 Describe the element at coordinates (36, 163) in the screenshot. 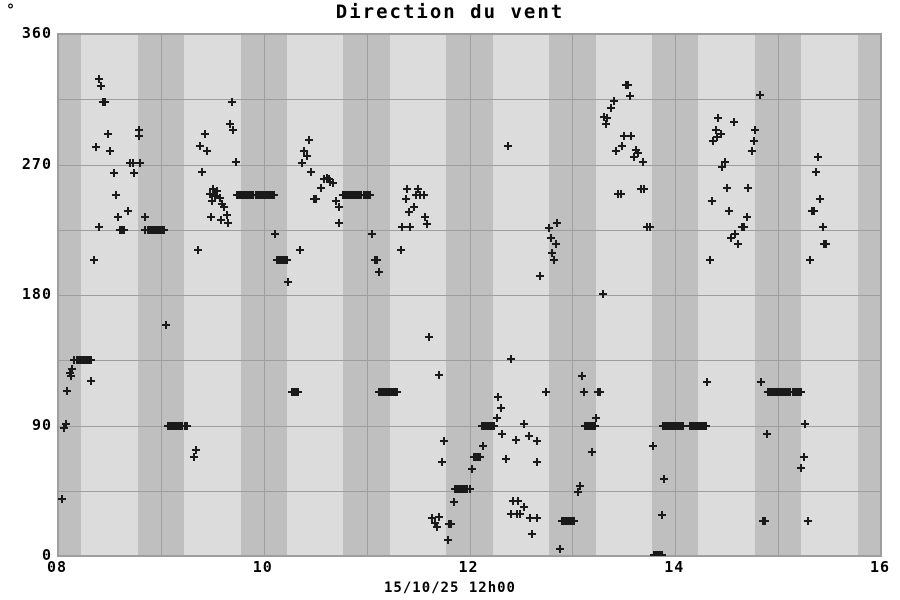

I see `y-tick-label: 270` at that location.